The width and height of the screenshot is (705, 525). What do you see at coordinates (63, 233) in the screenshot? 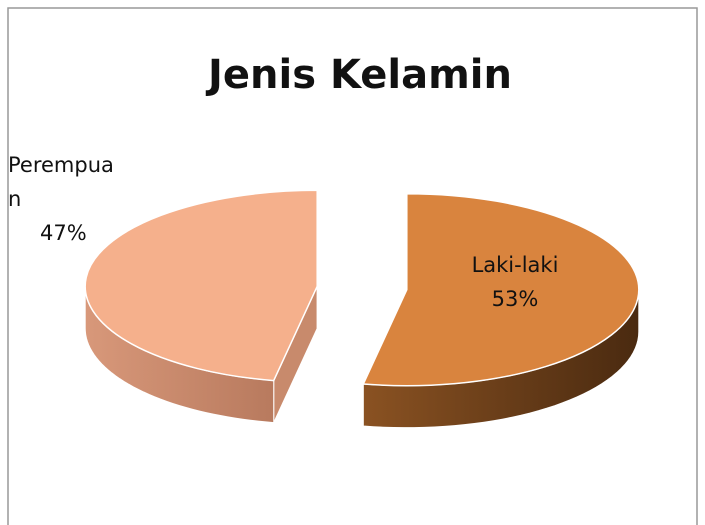
I see `value-label: 47%` at bounding box center [63, 233].